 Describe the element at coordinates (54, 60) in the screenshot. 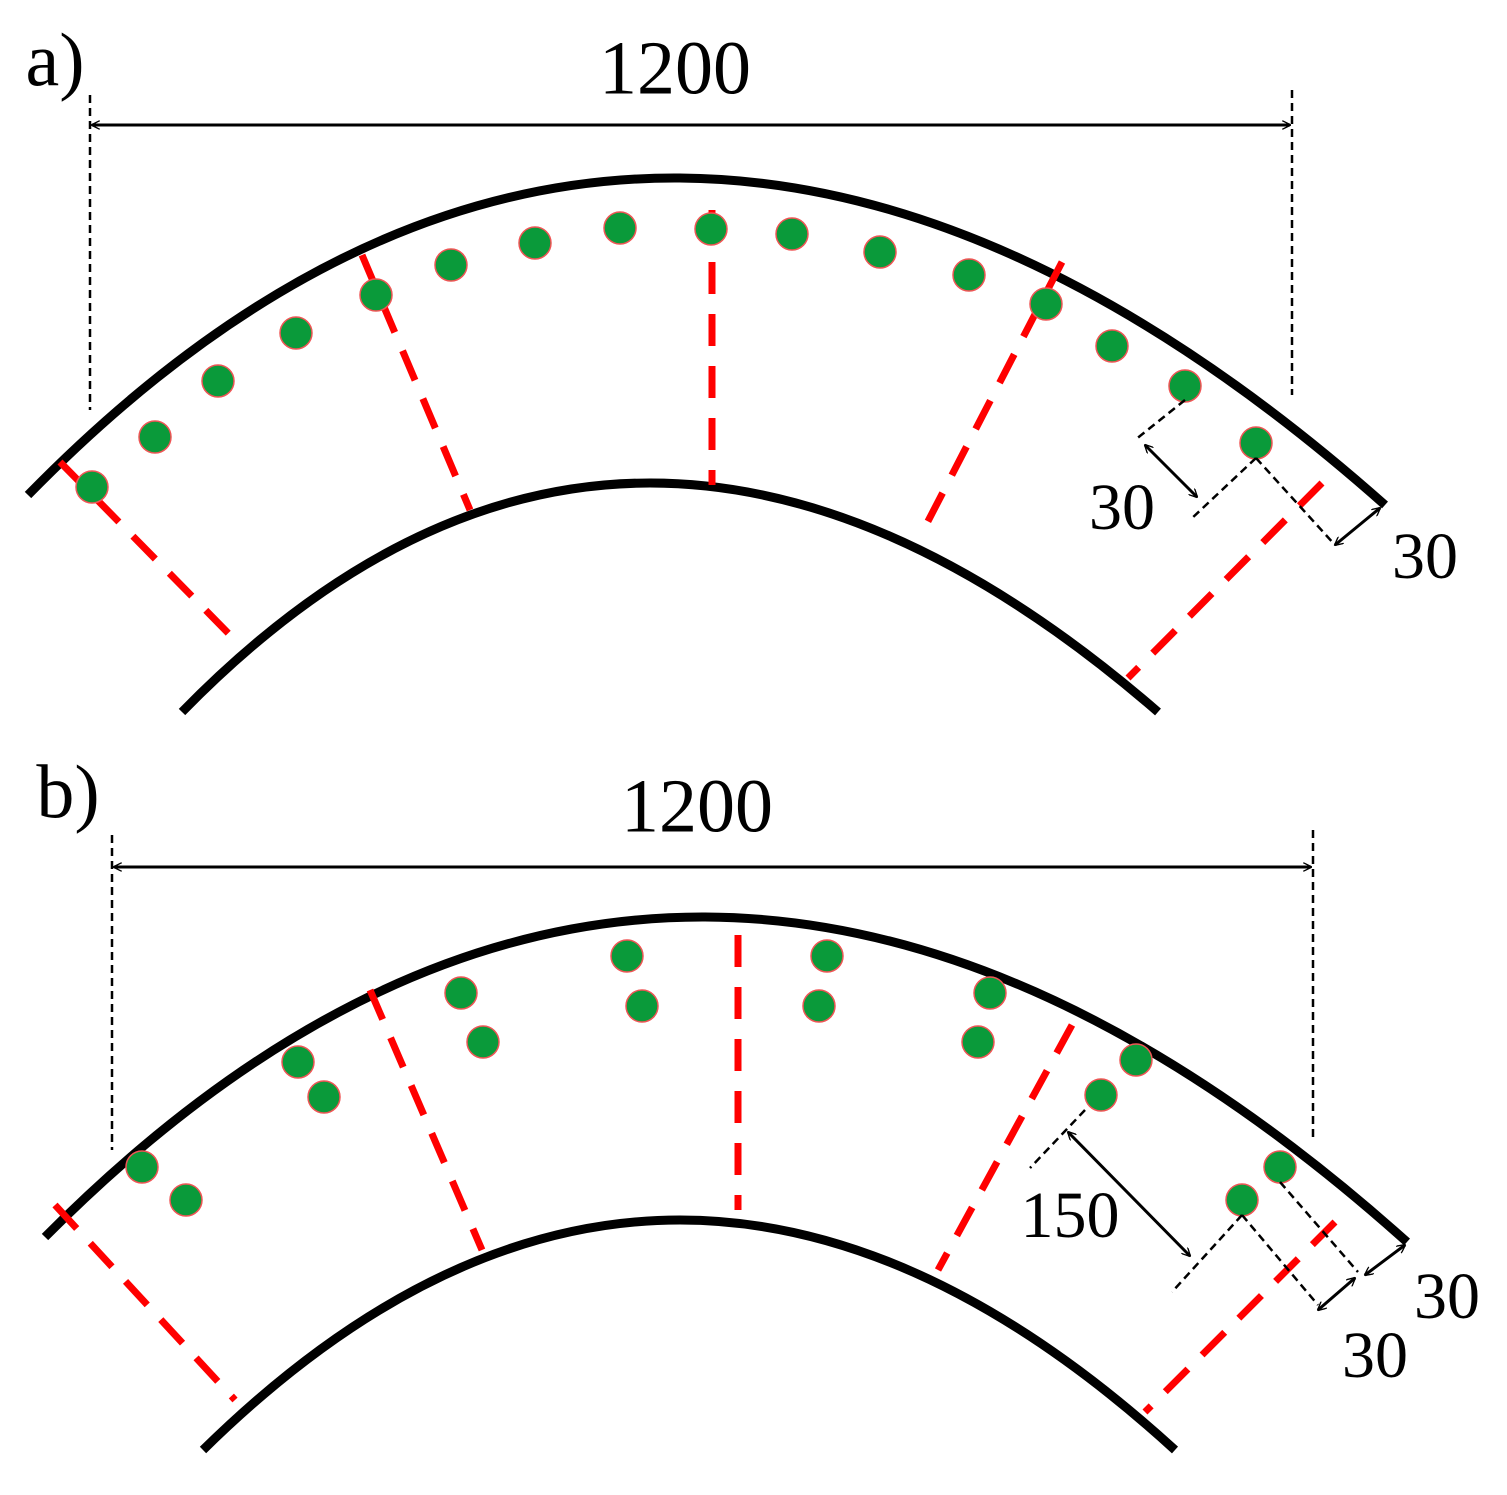

I see `panel-label: a)` at that location.